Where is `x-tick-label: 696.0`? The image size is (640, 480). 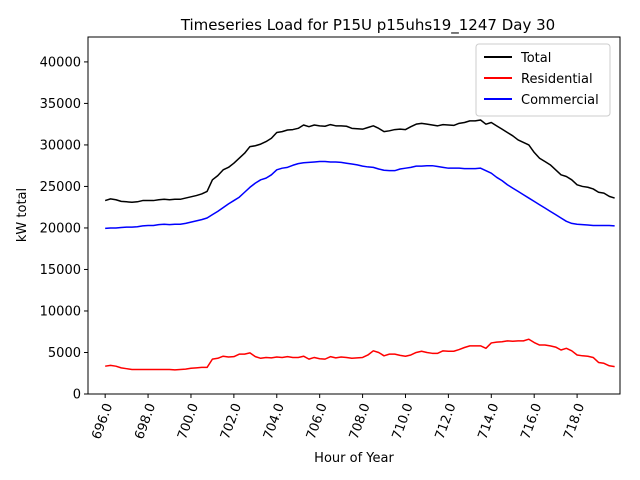
x-tick-label: 696.0 is located at coordinates (102, 421).